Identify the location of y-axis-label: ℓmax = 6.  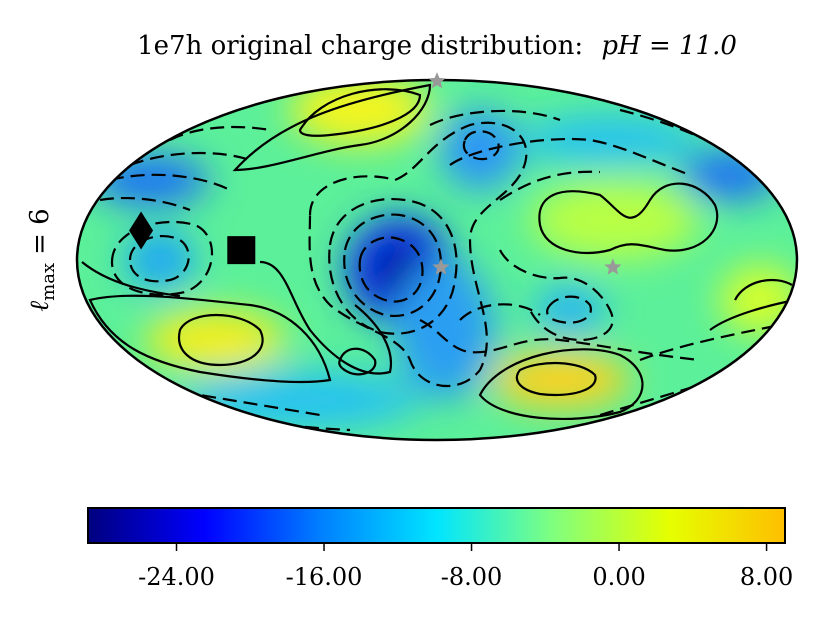
(42, 259).